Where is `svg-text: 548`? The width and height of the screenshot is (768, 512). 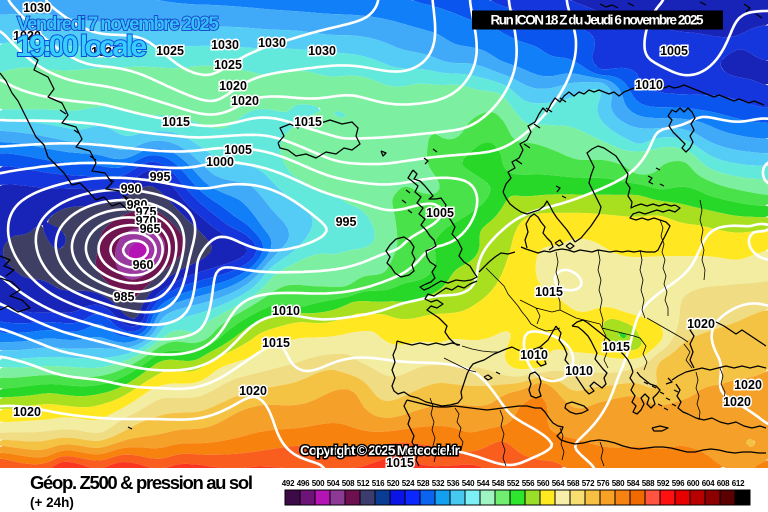 svg-text: 548 is located at coordinates (498, 483).